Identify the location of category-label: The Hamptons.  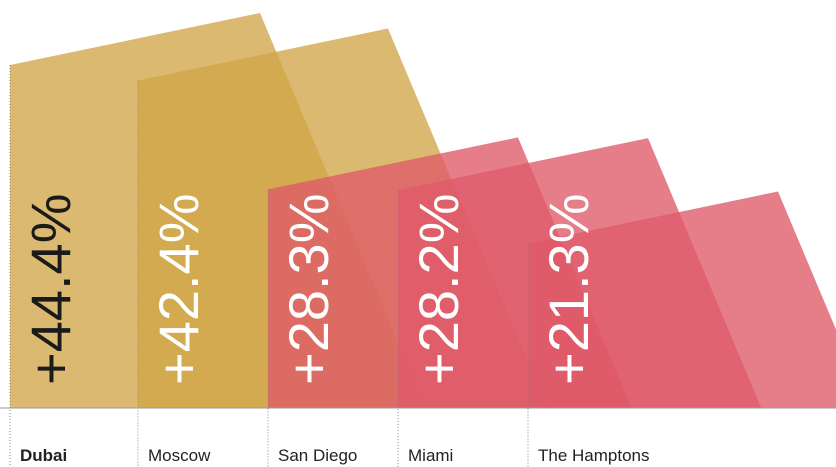
(594, 455).